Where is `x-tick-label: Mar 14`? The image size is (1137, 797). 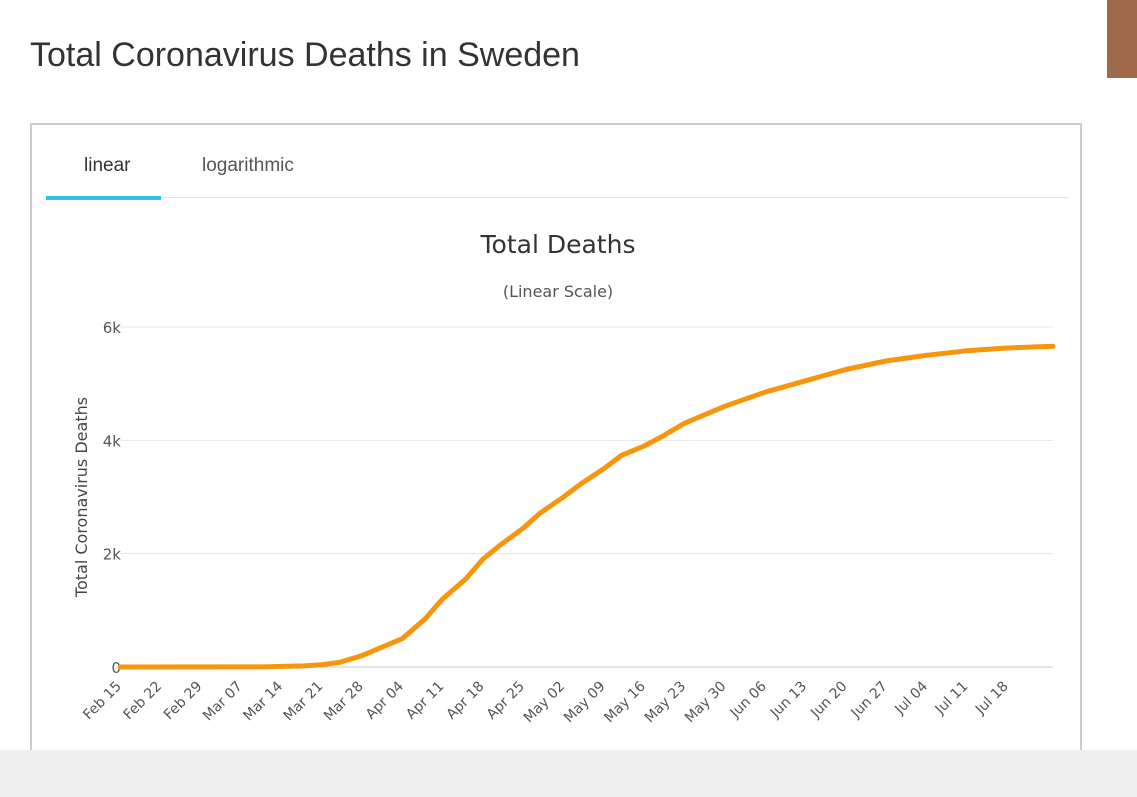
x-tick-label: Mar 14 is located at coordinates (263, 701).